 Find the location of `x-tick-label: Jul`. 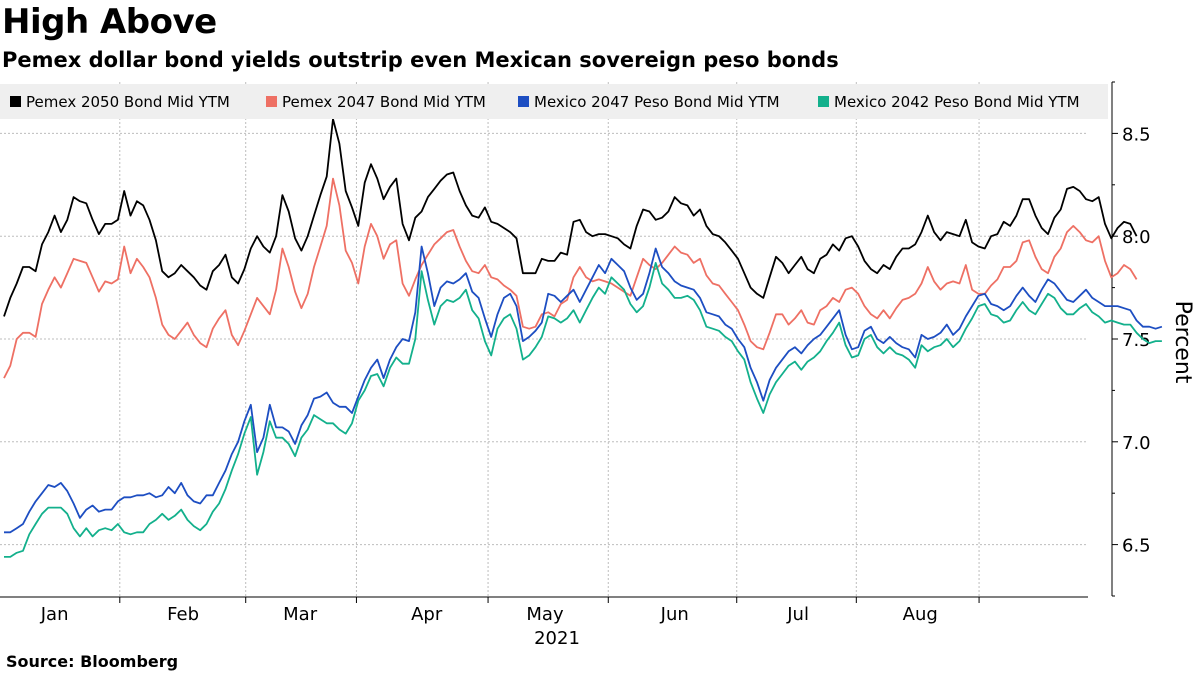

x-tick-label: Jul is located at coordinates (797, 614).